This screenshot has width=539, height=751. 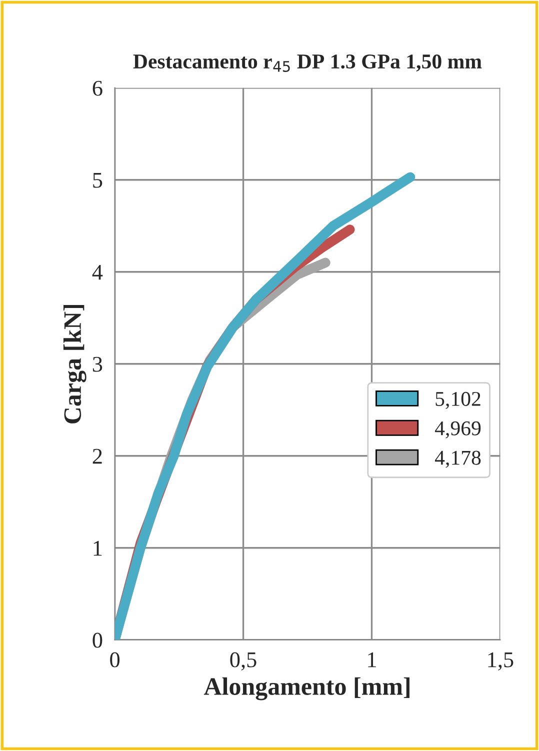 What do you see at coordinates (97, 364) in the screenshot?
I see `y-tick-label: 3` at bounding box center [97, 364].